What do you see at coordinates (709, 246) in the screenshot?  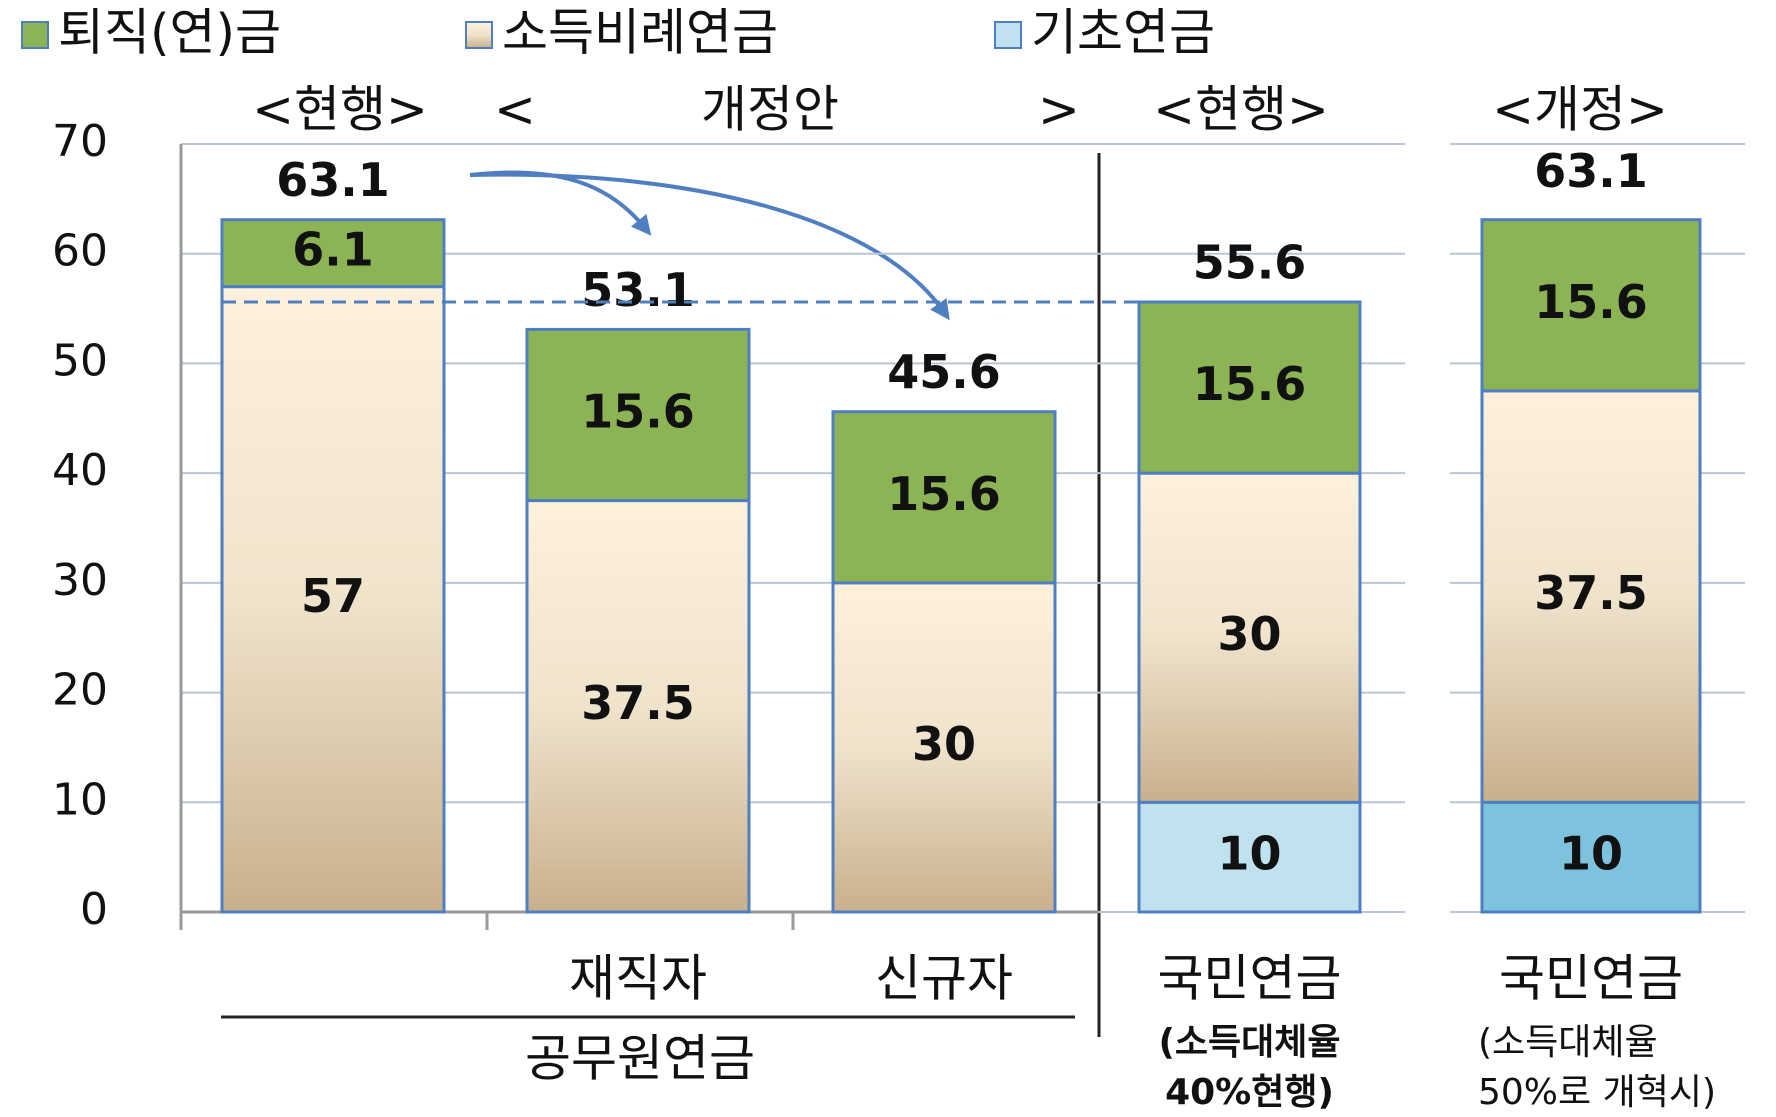 I see `arrow` at bounding box center [709, 246].